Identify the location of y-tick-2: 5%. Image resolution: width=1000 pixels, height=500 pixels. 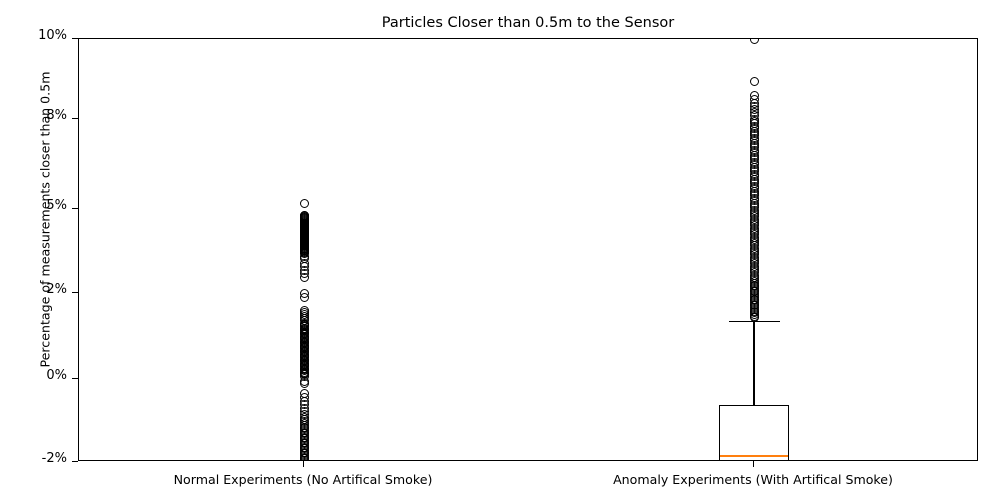
(39, 205).